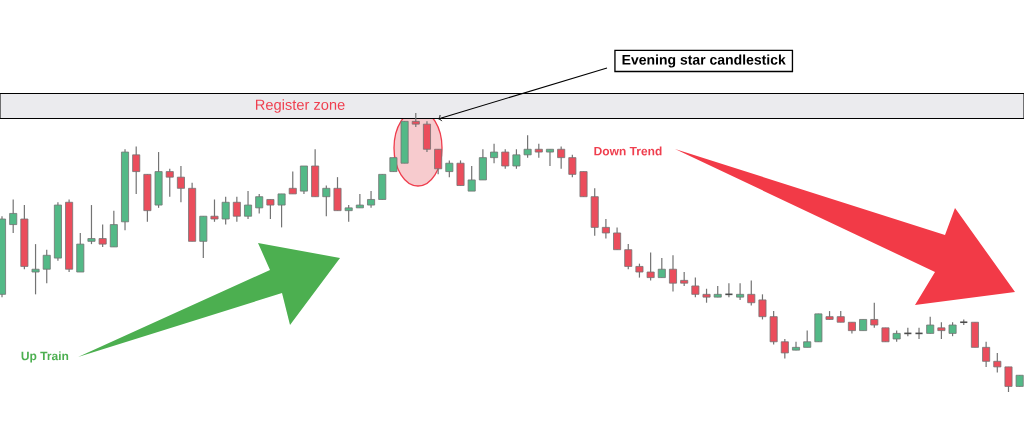 This screenshot has height=441, width=1024. I want to click on text: Evening star candlestick, so click(704, 61).